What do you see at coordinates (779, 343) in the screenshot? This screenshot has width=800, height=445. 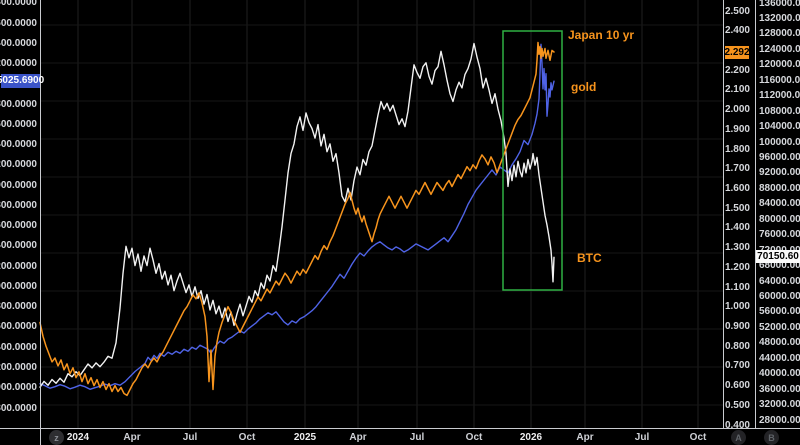 I see `btc-axis-tick: 48000.00` at bounding box center [779, 343].